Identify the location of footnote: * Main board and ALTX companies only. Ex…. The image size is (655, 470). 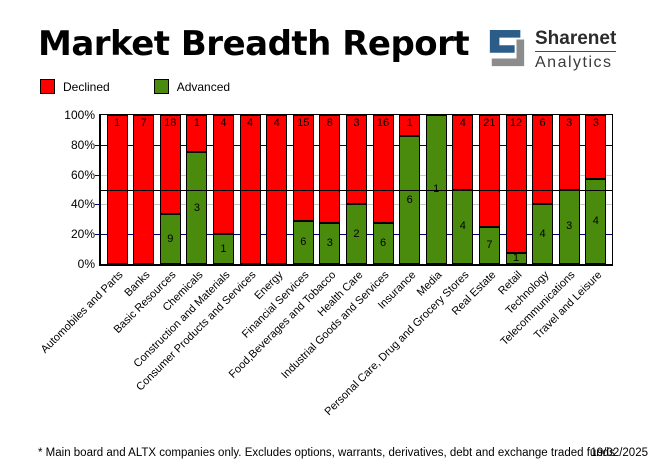
(326, 453).